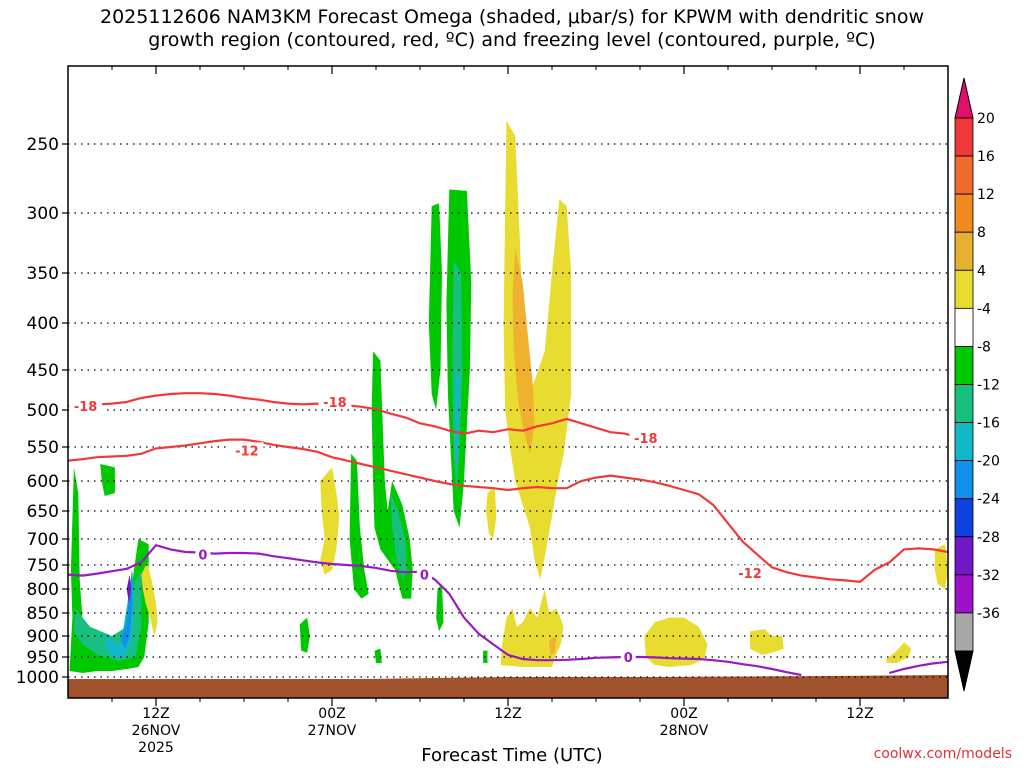  I want to click on colorbar-label-12: 12, so click(986, 195).